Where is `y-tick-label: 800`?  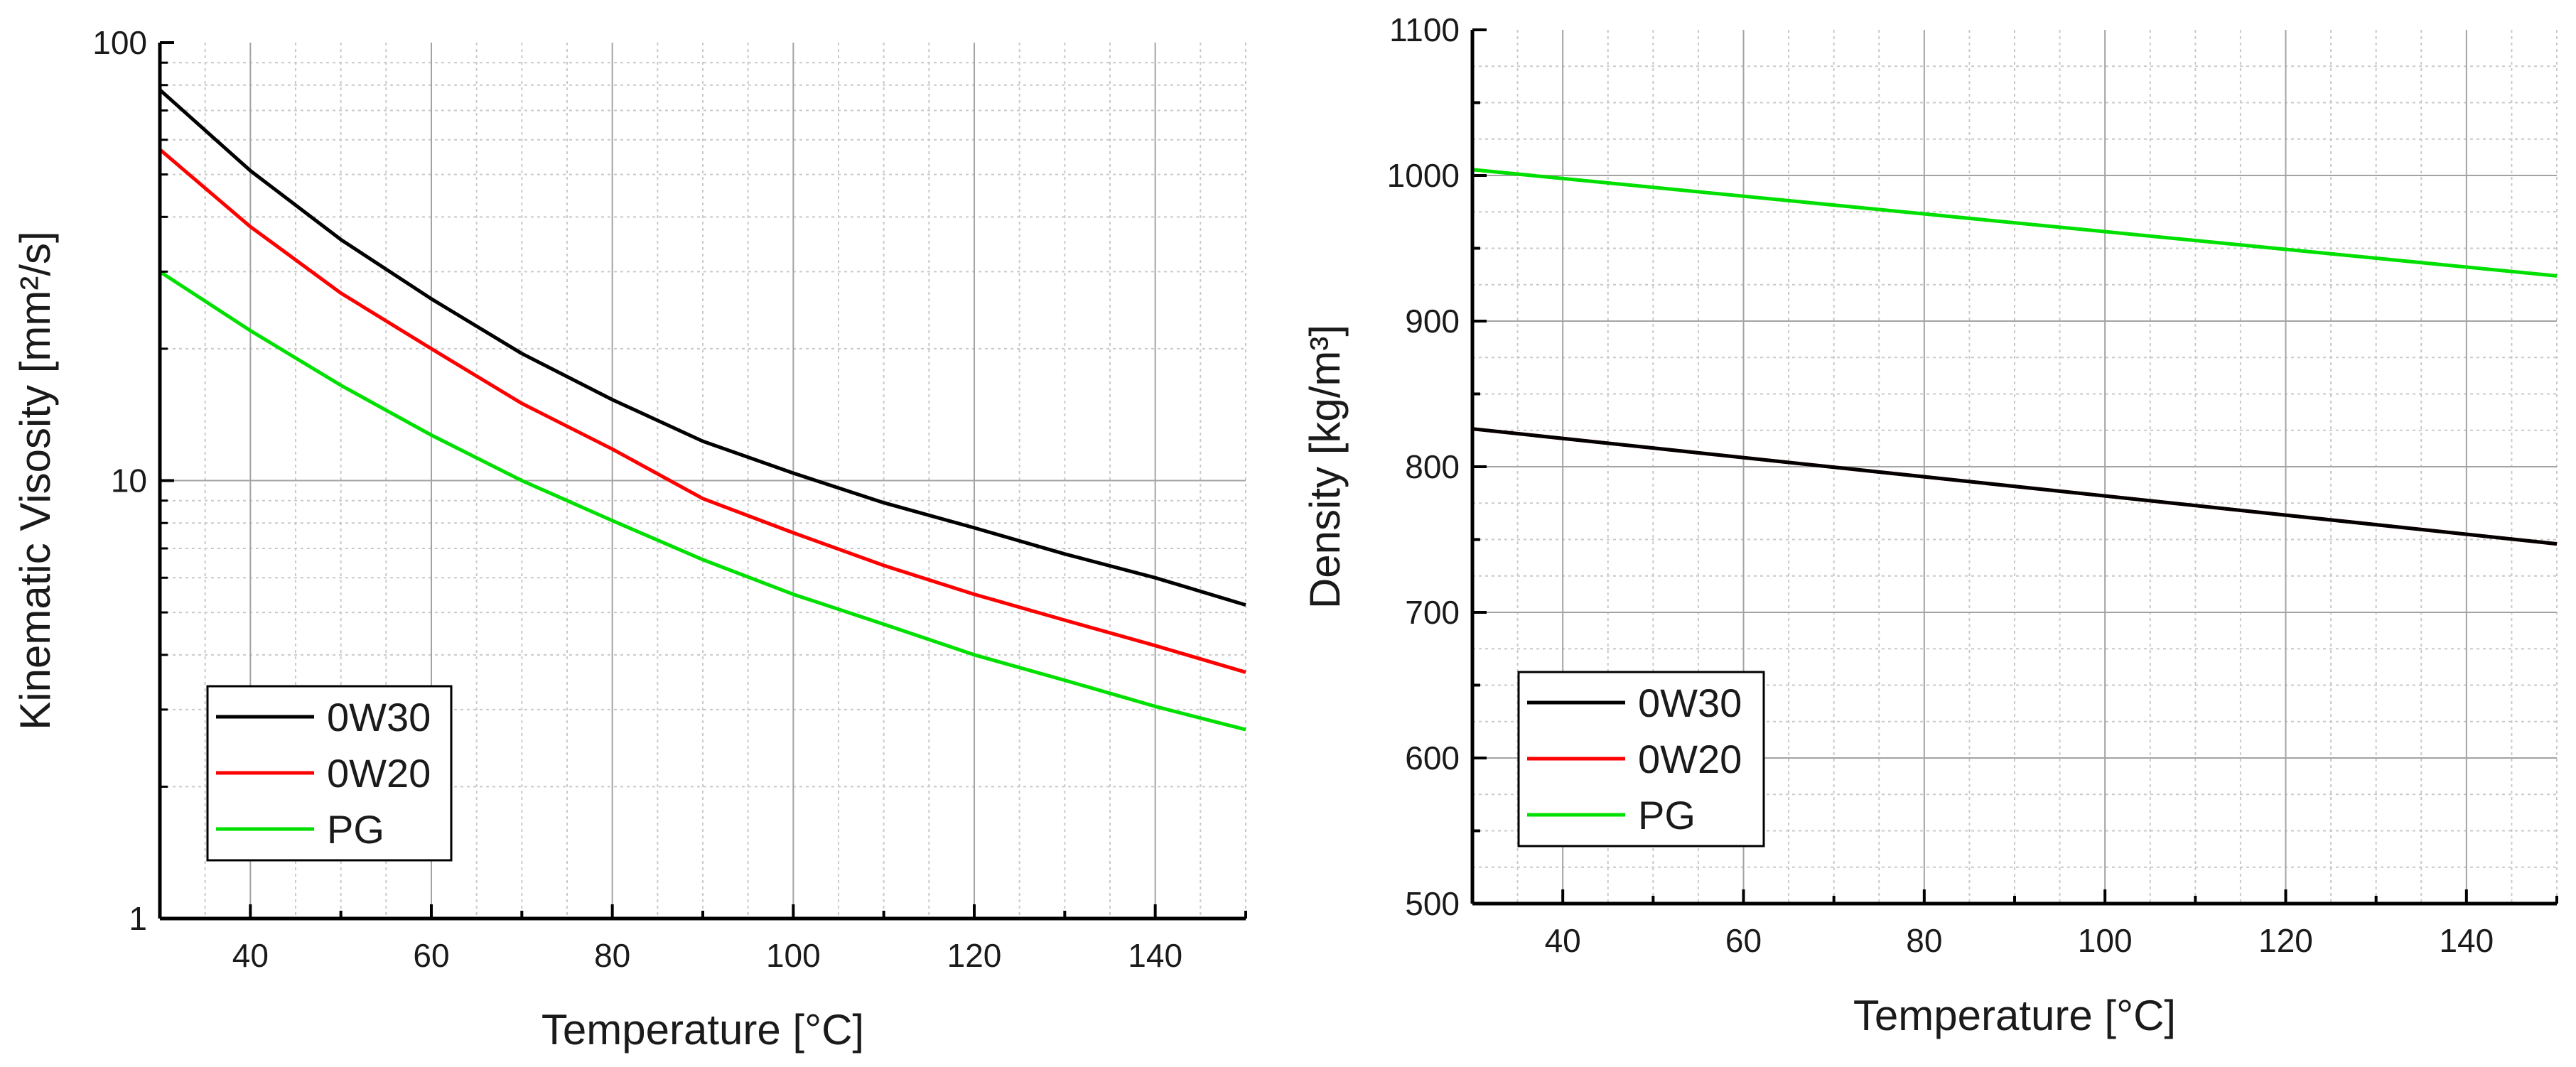
y-tick-label: 800 is located at coordinates (1432, 466).